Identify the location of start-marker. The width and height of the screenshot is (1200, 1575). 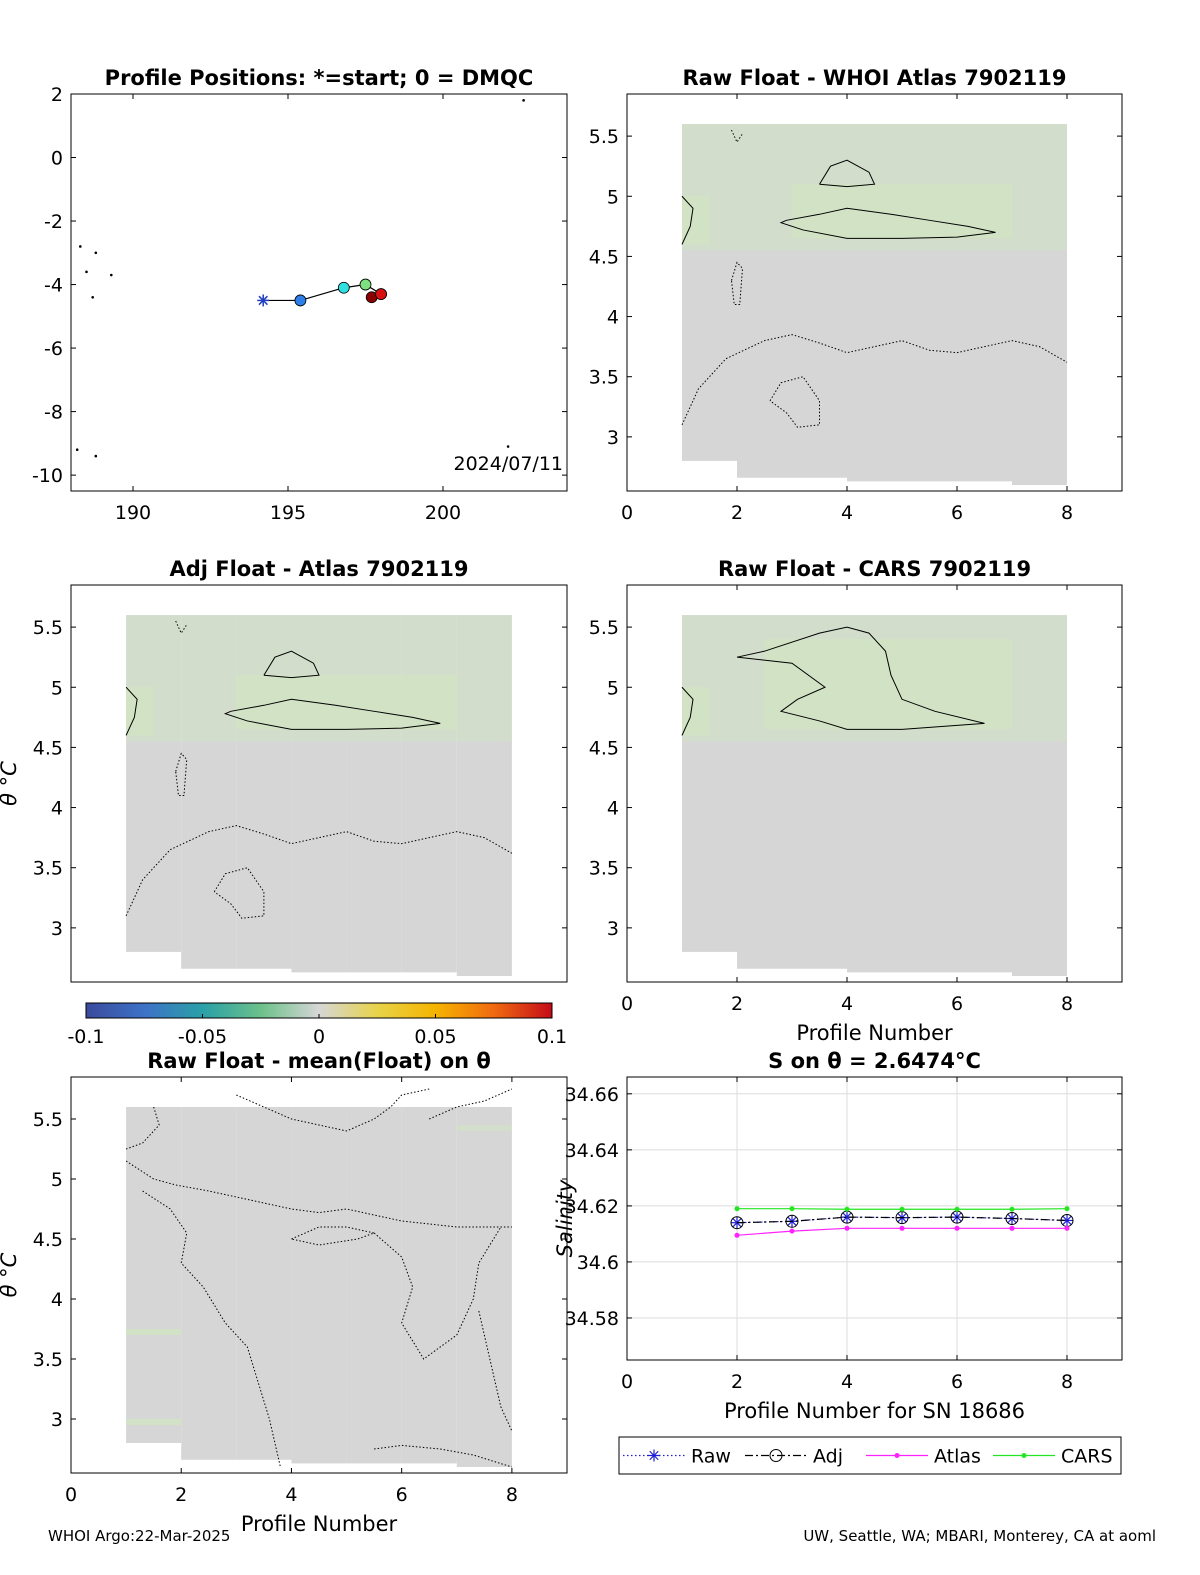
(263, 300).